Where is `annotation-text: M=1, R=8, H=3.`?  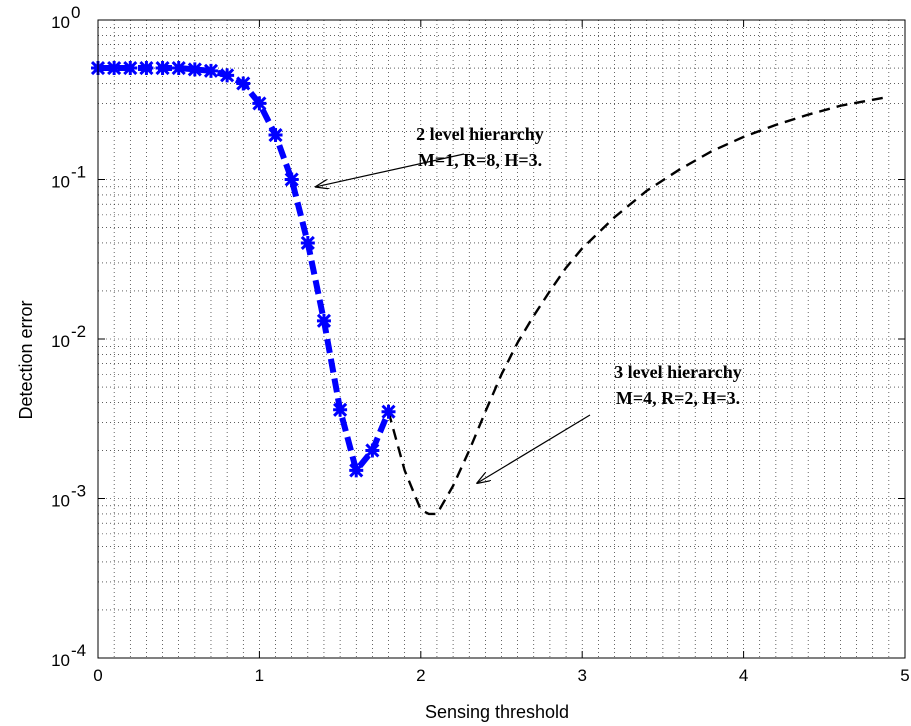 annotation-text: M=1, R=8, H=3. is located at coordinates (480, 160).